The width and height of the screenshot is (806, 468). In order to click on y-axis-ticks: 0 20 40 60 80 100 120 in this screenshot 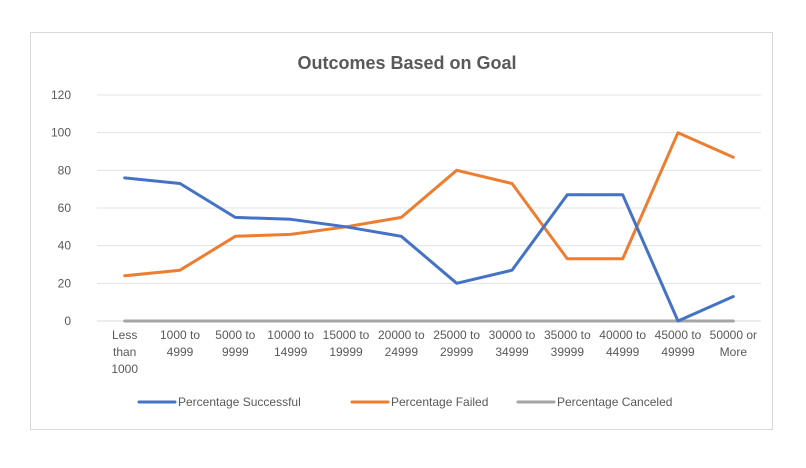, I will do `click(61, 208)`.